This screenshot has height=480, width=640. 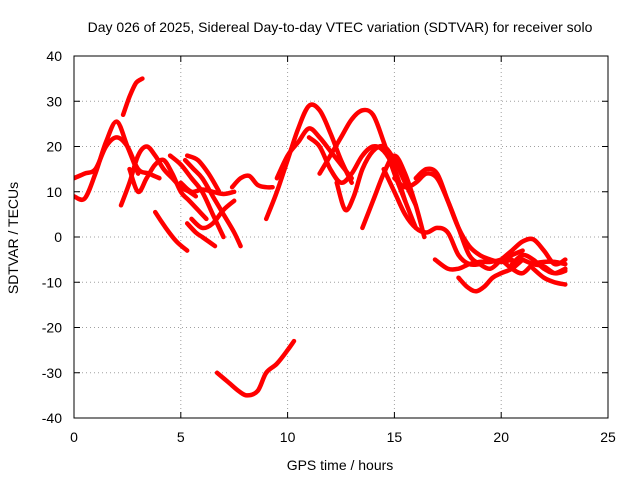 I want to click on y-tick-label-2: -20, so click(x=52, y=328).